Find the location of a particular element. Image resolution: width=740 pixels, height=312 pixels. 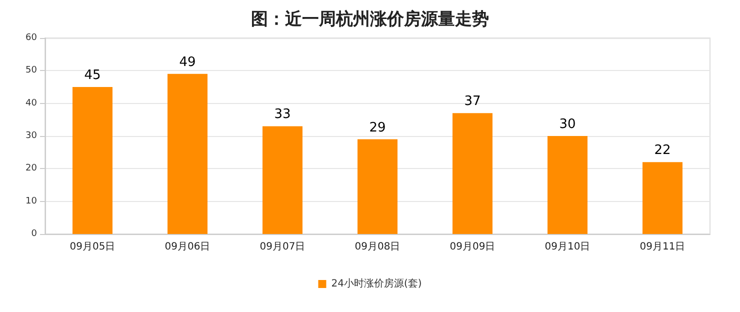

data-label: 29 is located at coordinates (377, 128).